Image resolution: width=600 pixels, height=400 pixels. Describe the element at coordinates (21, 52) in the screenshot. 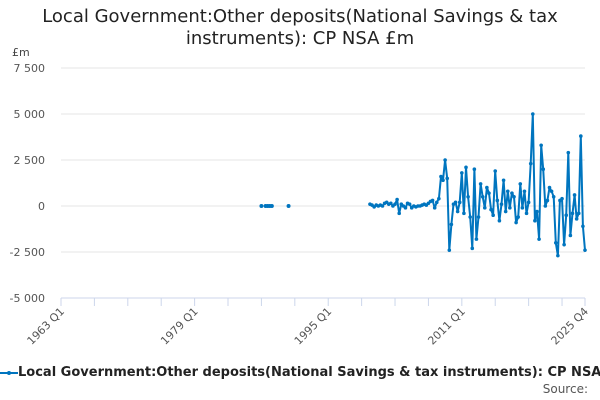

I see `y-axis-unit: £m` at that location.